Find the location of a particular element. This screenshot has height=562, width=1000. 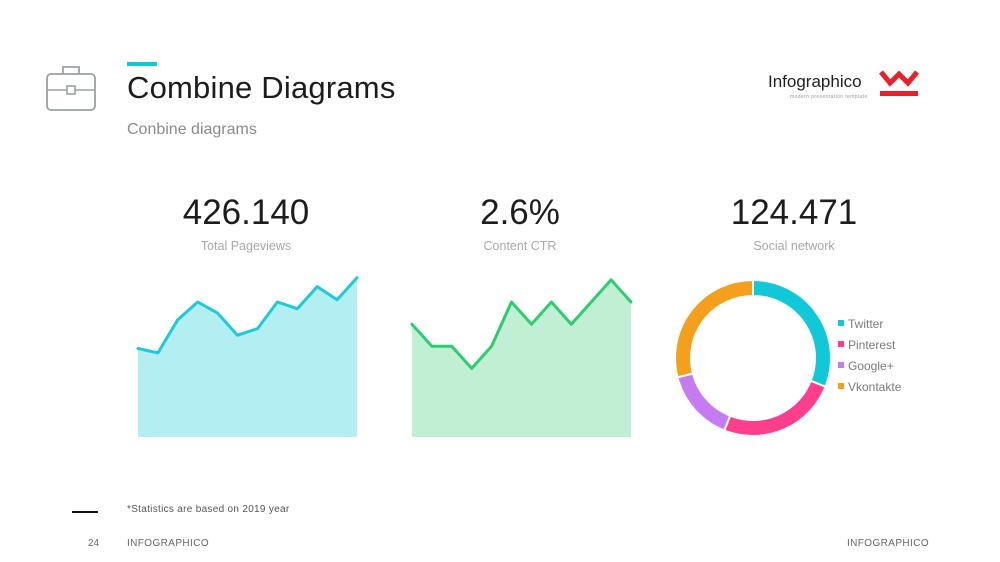

page-title: Combine Diagrams is located at coordinates (261, 87).